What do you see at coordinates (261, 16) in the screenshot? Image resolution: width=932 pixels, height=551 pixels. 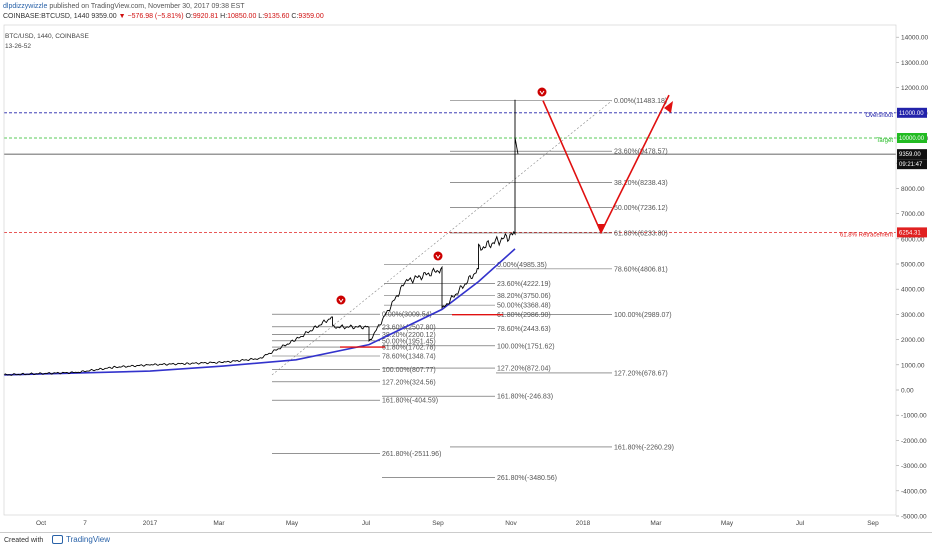 I see `low-label: L:` at bounding box center [261, 16].